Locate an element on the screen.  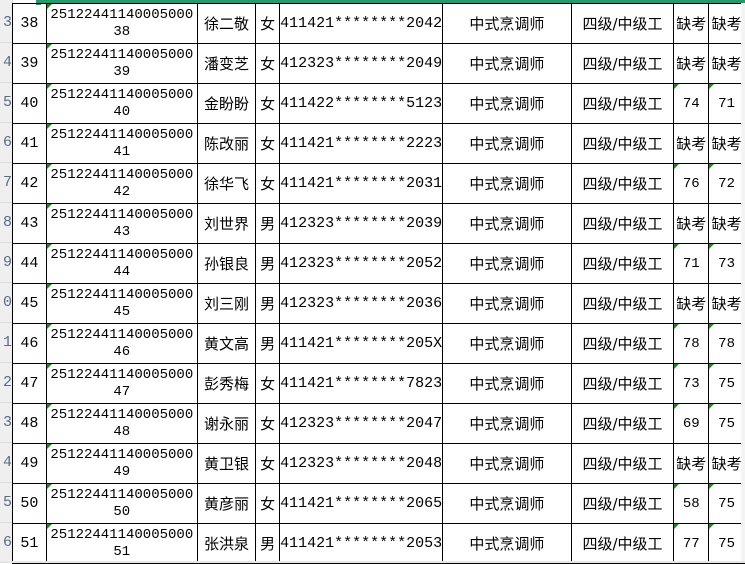
id-card-cell: 412323********2048 is located at coordinates (361, 463).